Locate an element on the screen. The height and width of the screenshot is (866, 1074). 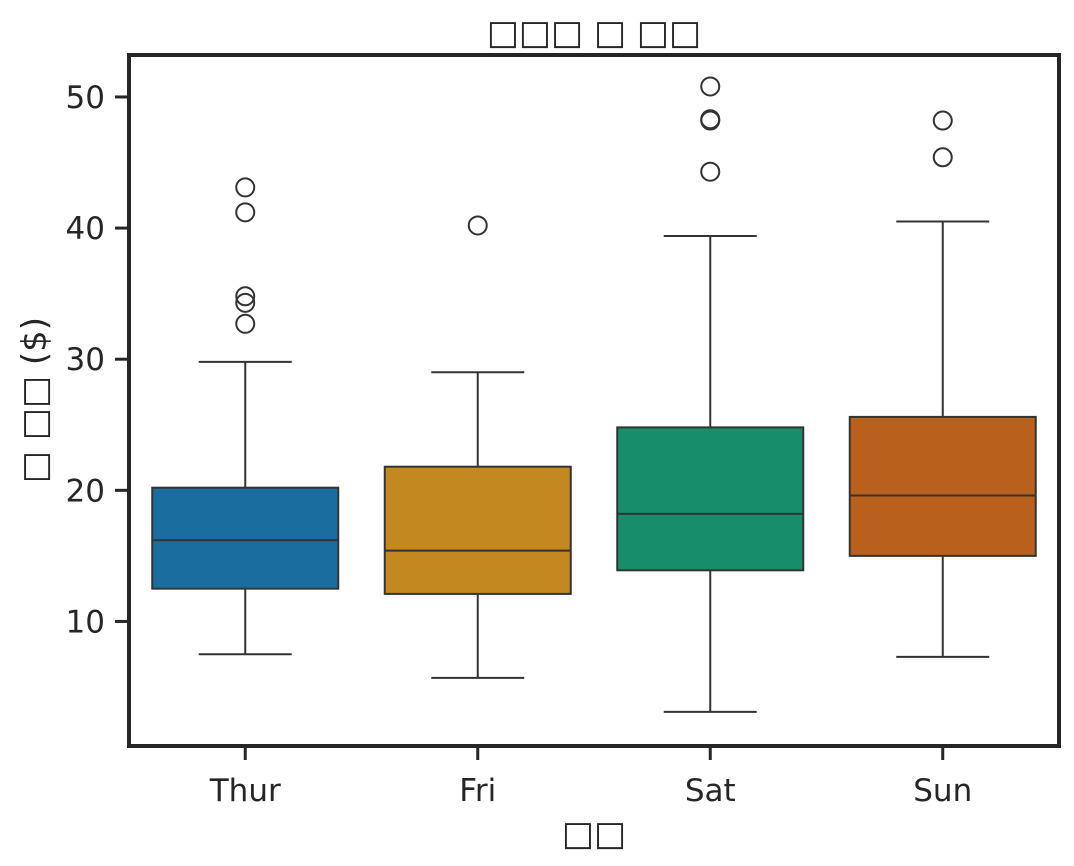
chart-title: □□□ □ □□ is located at coordinates (594, 33).